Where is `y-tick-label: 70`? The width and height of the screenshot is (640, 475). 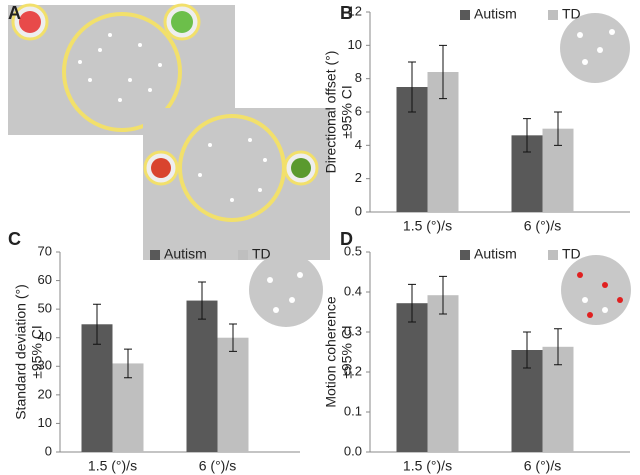
y-tick-label: 70 is located at coordinates (45, 250).